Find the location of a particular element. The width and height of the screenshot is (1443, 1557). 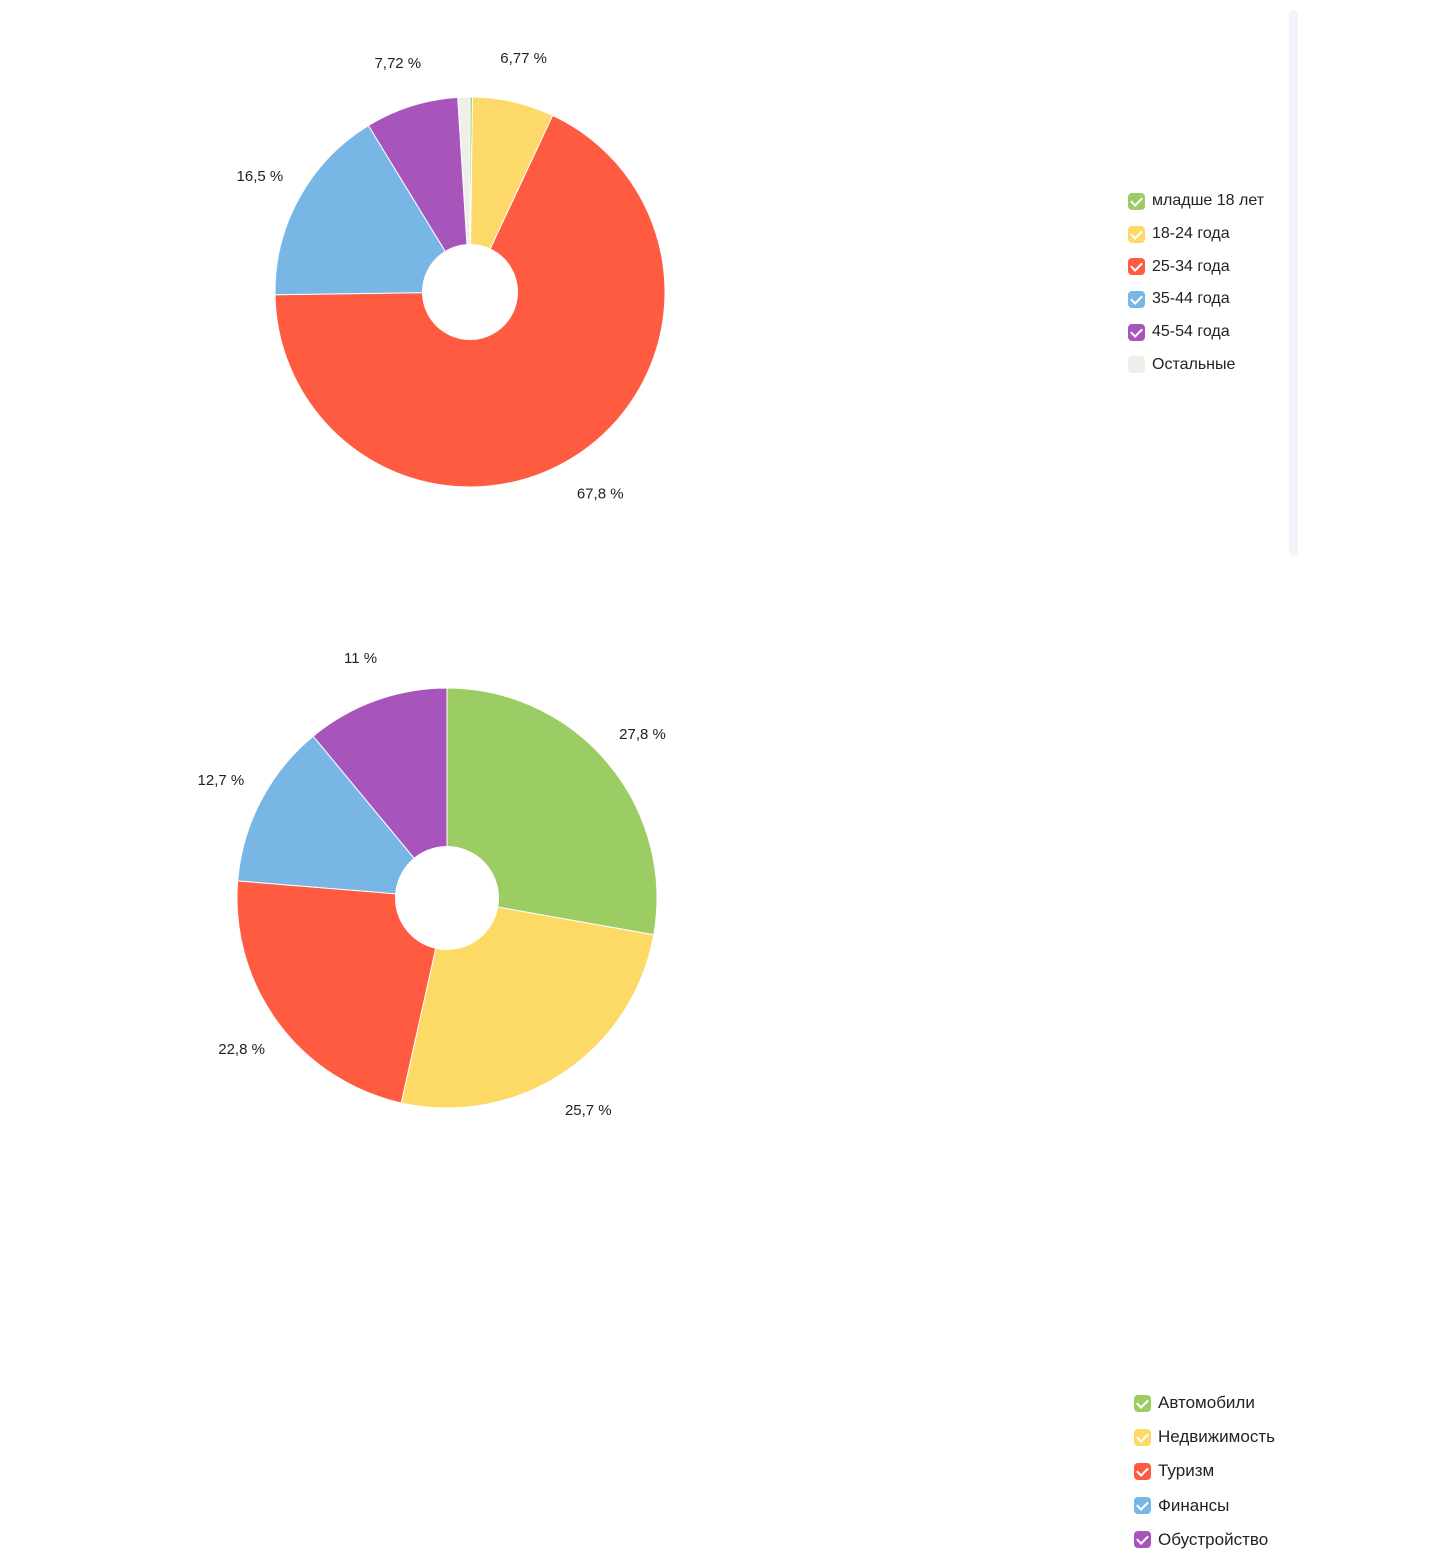

interest-donut-hole is located at coordinates (447, 898).